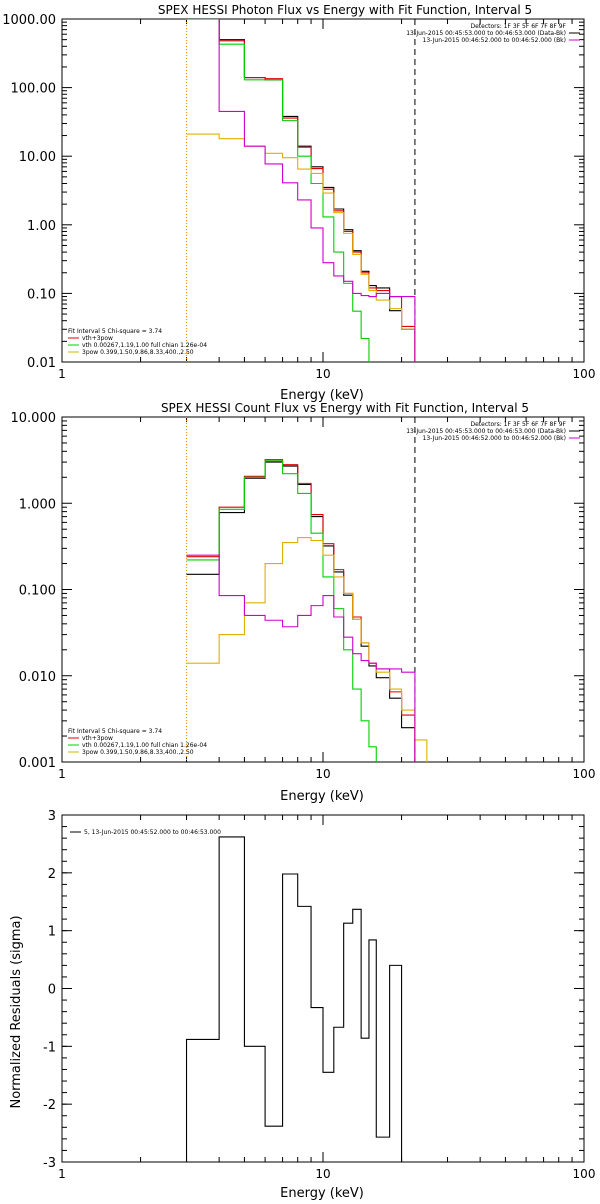 The width and height of the screenshot is (600, 1204). What do you see at coordinates (37, 763) in the screenshot?
I see `count-flux-y-tick-label: 0.001` at bounding box center [37, 763].